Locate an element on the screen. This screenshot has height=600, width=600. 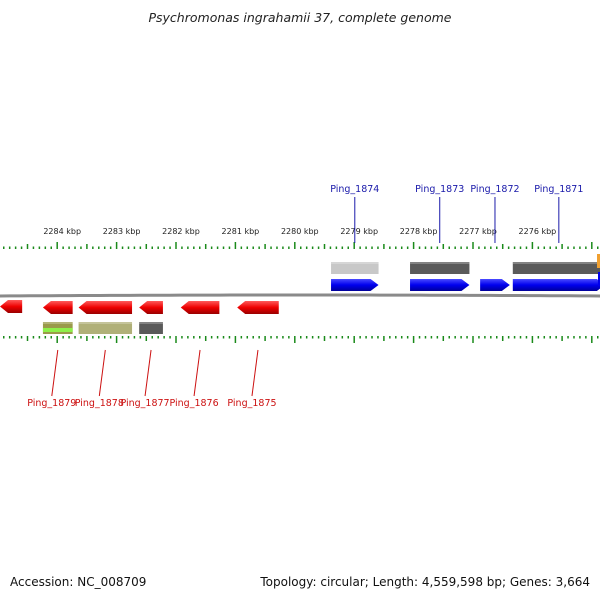
scale-label: 2279 kbp is located at coordinates (359, 231).